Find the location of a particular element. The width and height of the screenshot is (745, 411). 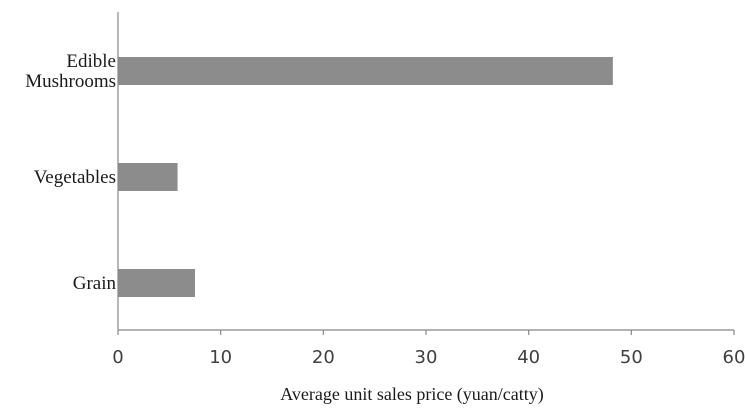

category-label: Grain is located at coordinates (95, 283).